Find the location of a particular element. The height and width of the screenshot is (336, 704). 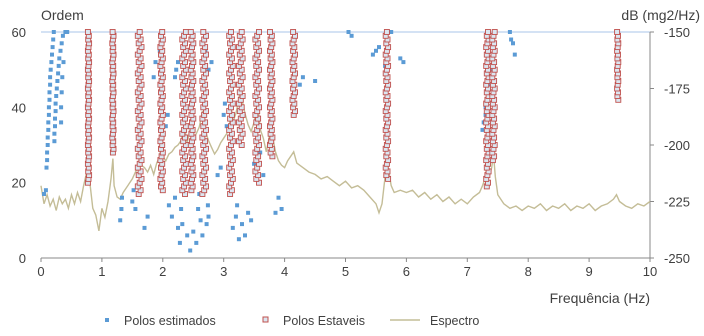

y-left-tick-label: 40 is located at coordinates (19, 107).